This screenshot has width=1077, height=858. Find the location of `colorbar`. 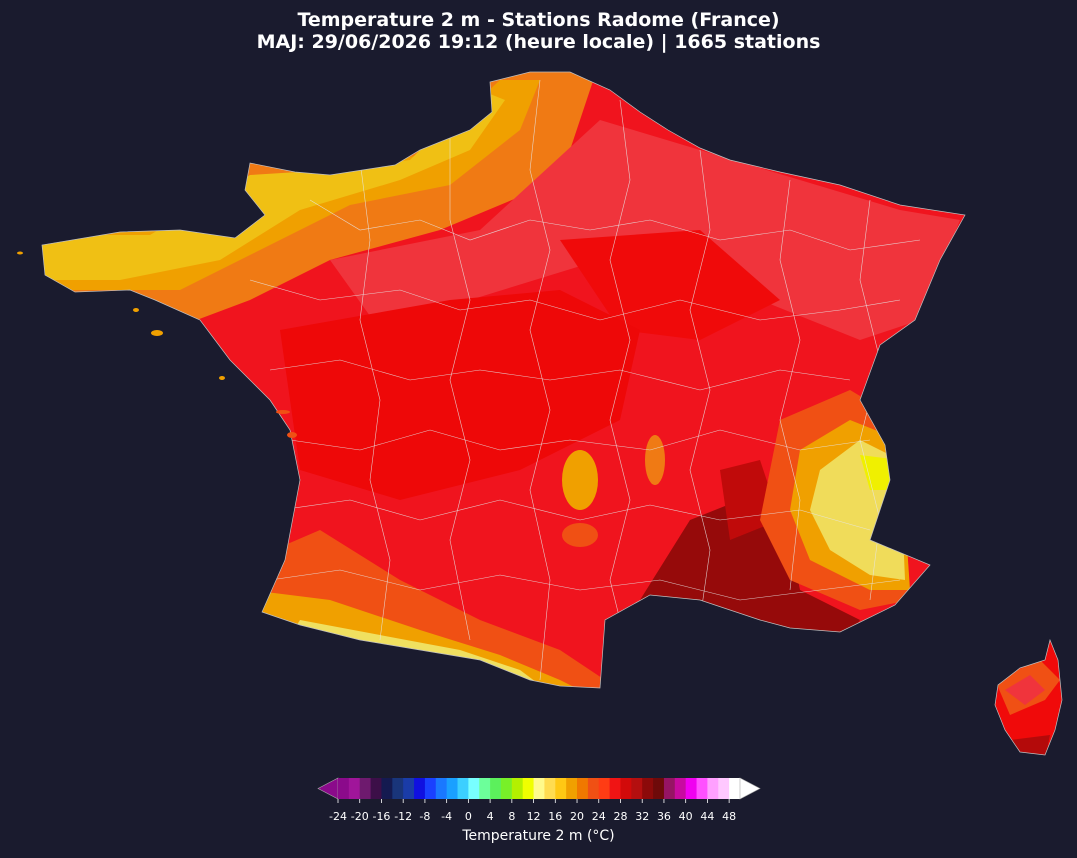

colorbar is located at coordinates (539, 790).